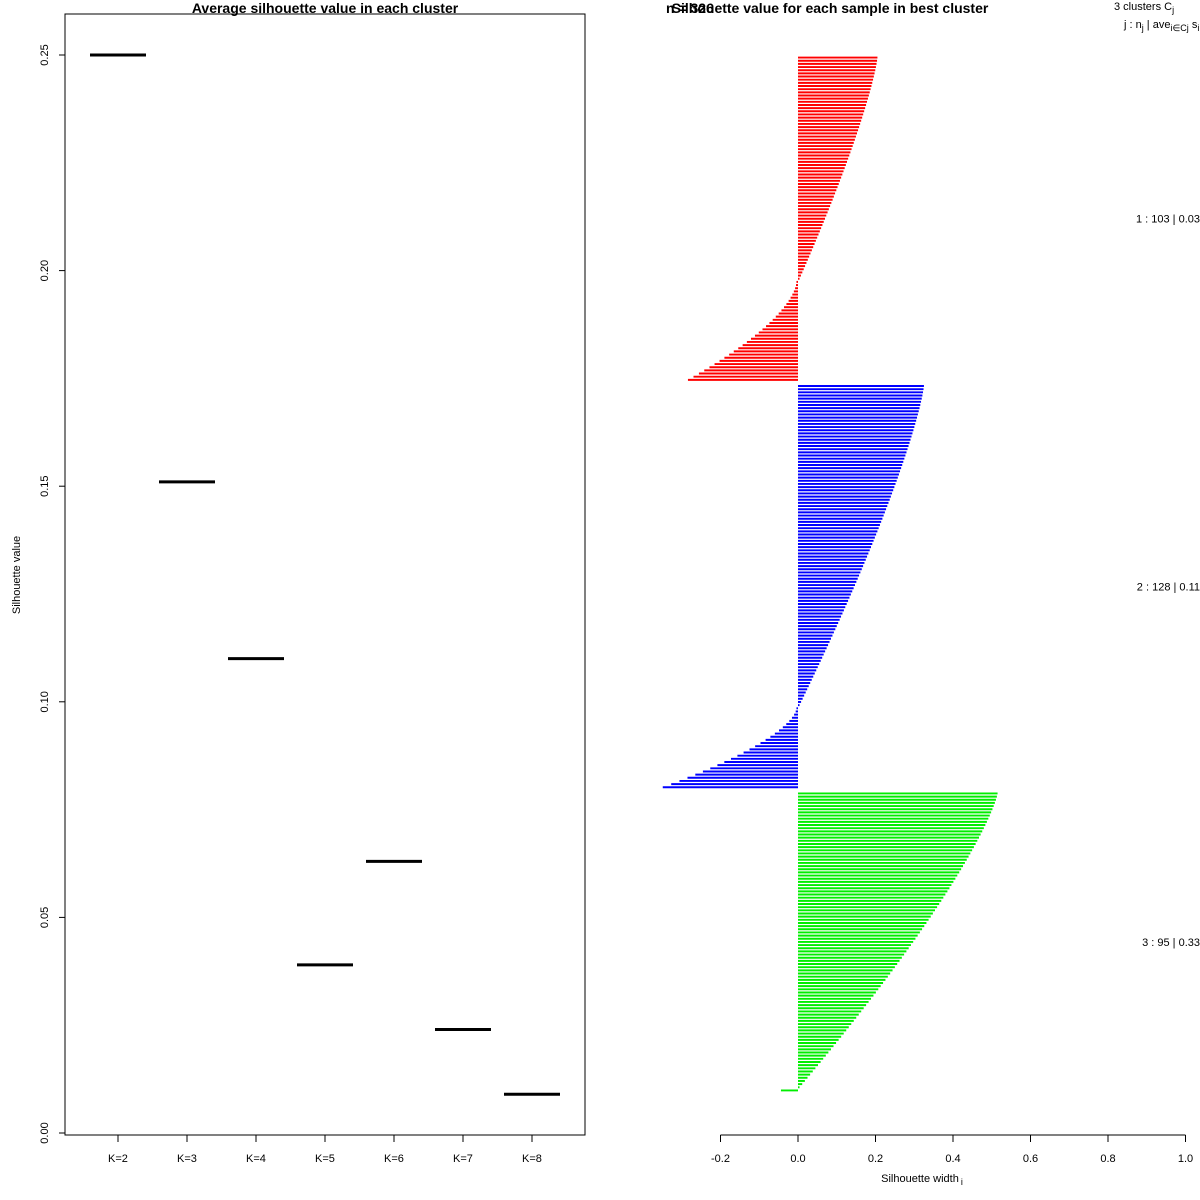  Describe the element at coordinates (325, 1149) in the screenshot. I see `left-x-axis: K=2 K=3 K=4 K=5 K=6 K=7 K=8` at that location.